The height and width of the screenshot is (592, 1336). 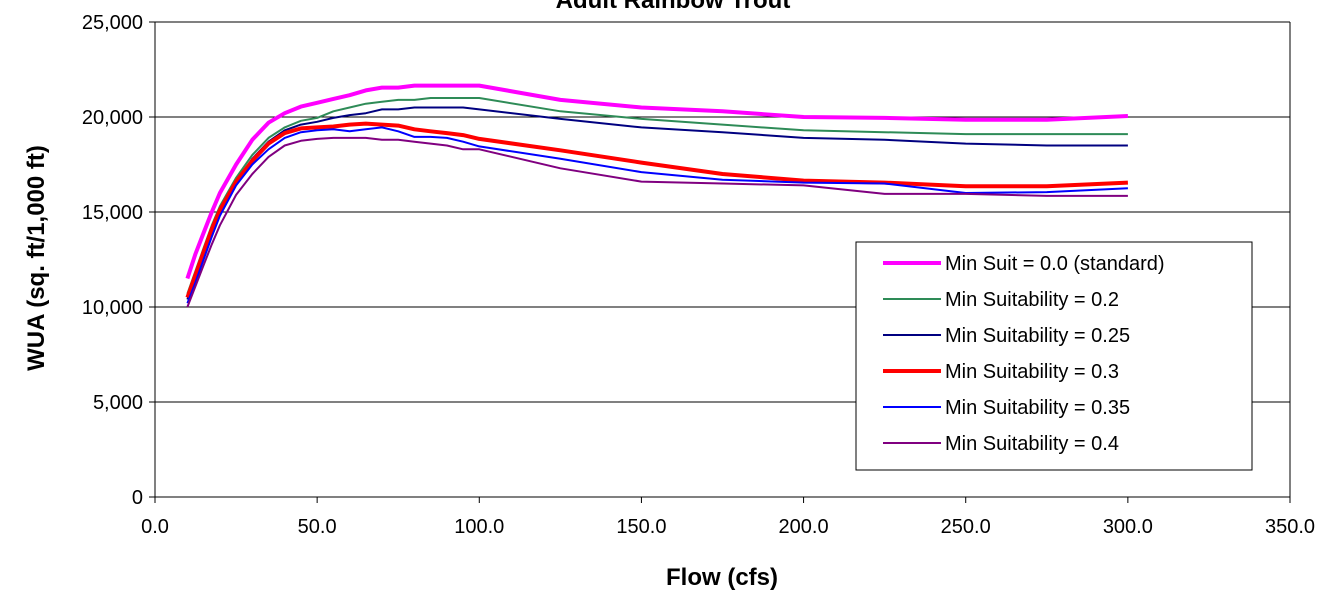 I want to click on x-tick-label: 0.0, so click(x=155, y=527).